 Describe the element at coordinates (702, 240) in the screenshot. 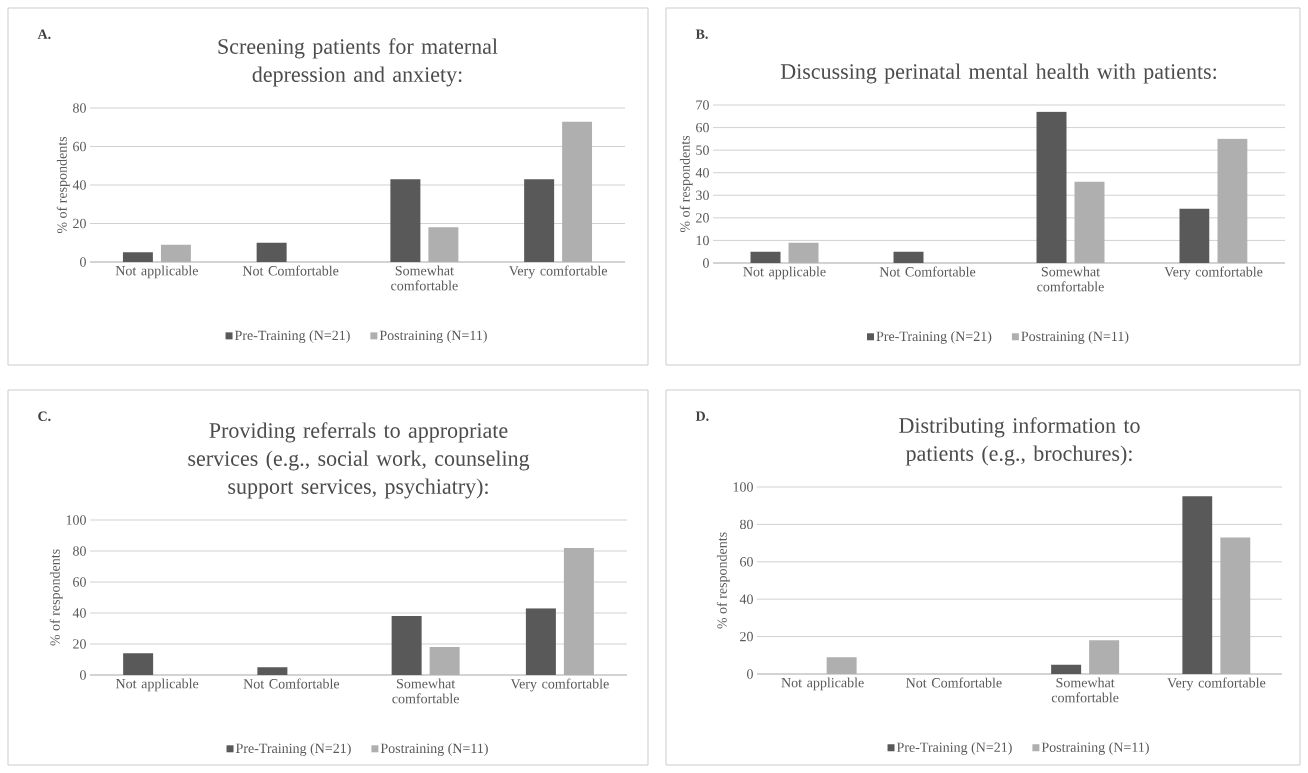

I see `y-tick-label: 10` at that location.